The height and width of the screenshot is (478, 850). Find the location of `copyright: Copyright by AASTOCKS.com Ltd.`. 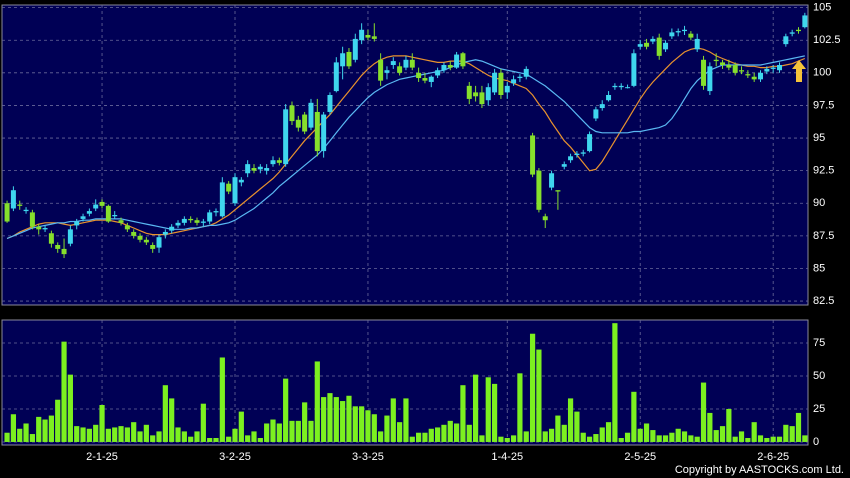

copyright: Copyright by AASTOCKS.com Ltd. is located at coordinates (759, 470).